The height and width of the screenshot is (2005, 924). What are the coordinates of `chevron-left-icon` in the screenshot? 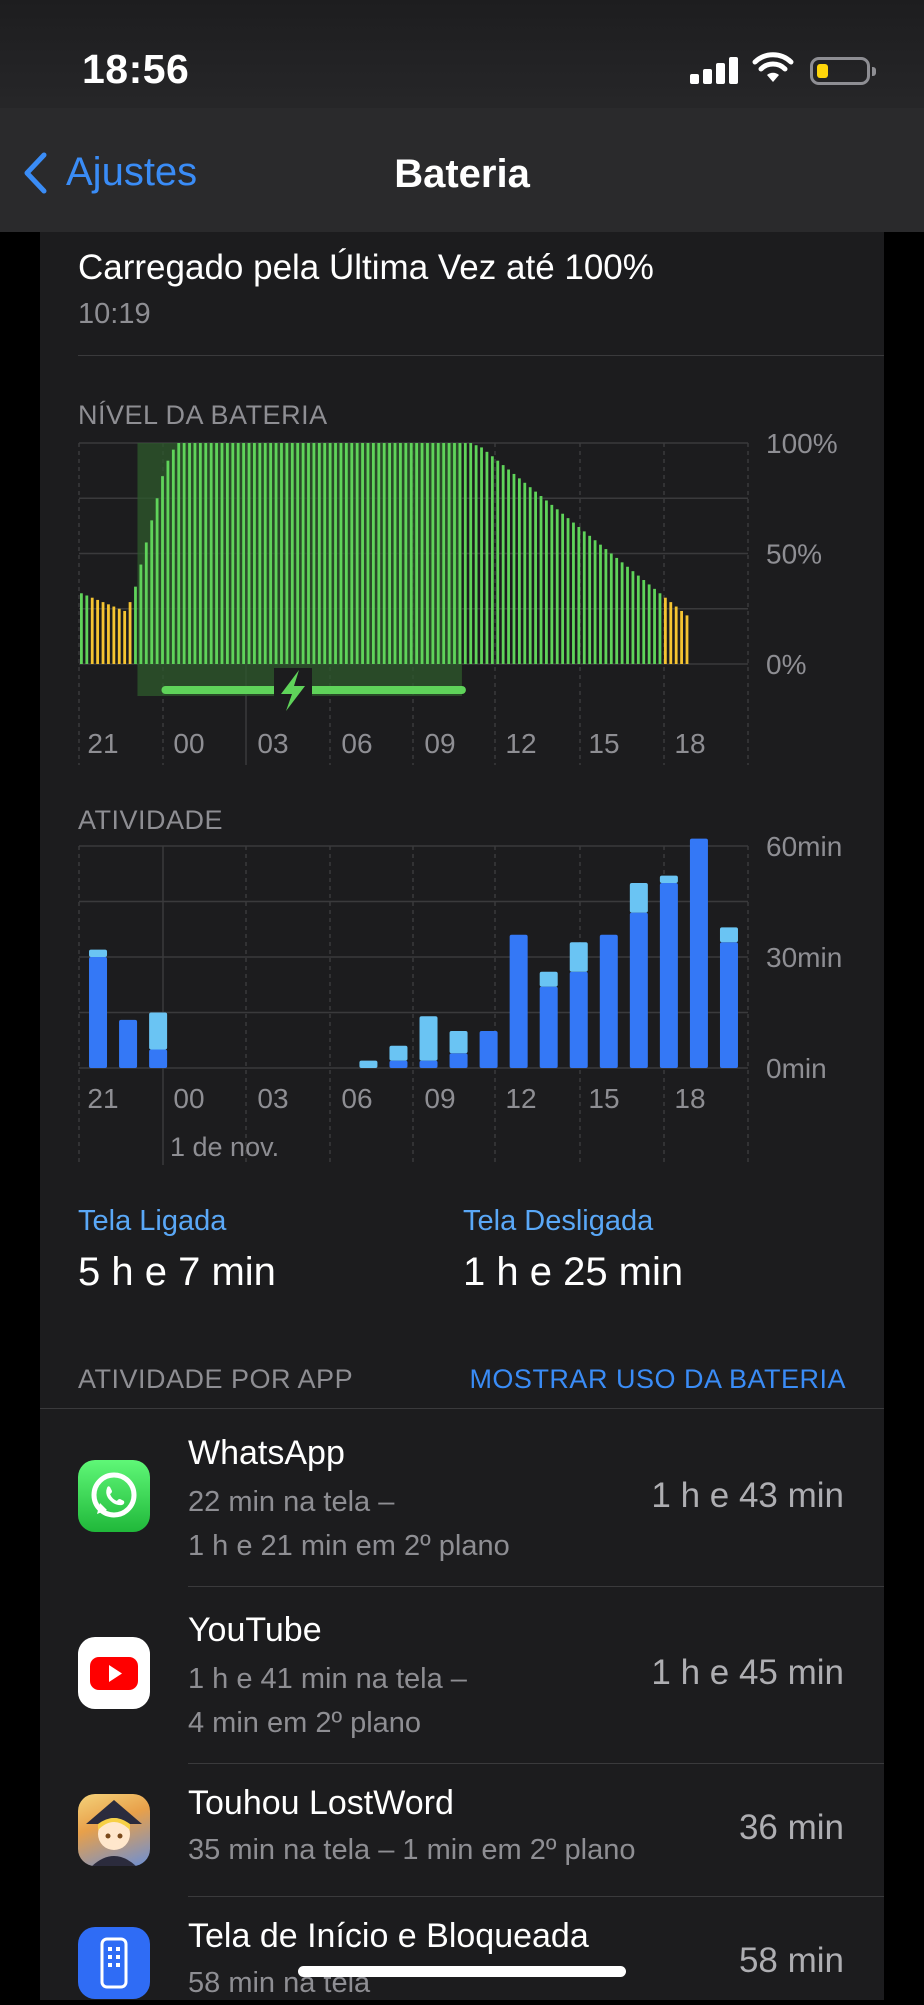 It's located at (35, 172).